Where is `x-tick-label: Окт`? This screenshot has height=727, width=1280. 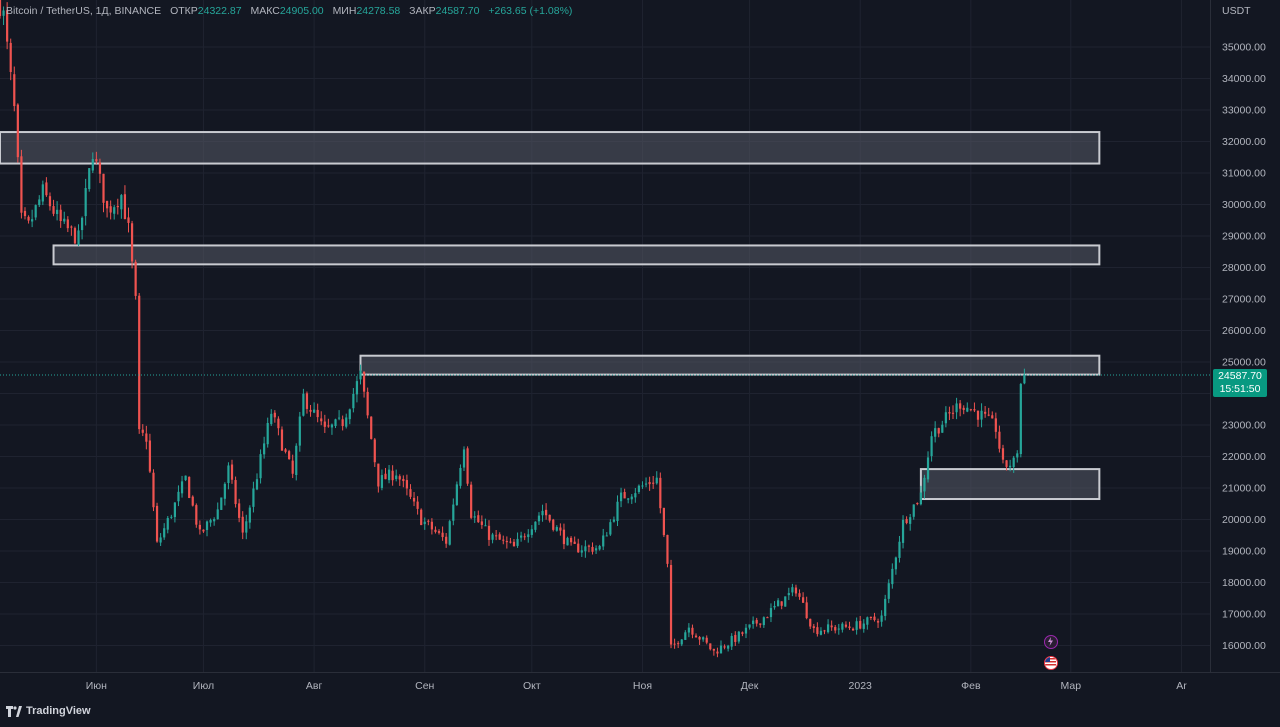 x-tick-label: Окт is located at coordinates (532, 686).